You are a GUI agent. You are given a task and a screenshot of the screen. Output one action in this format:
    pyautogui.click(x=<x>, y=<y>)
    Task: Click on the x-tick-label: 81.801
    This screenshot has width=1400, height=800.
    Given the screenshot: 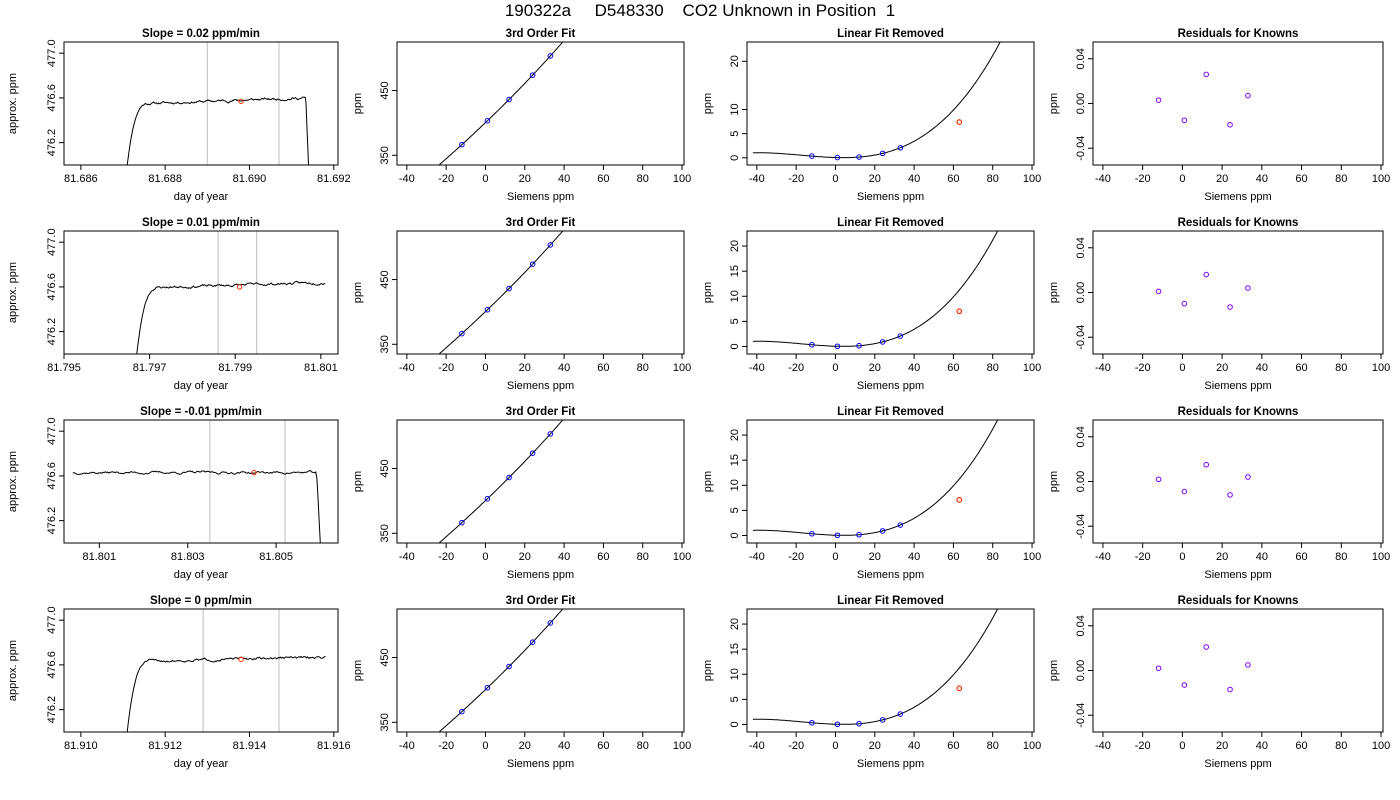 What is the action you would take?
    pyautogui.click(x=321, y=368)
    